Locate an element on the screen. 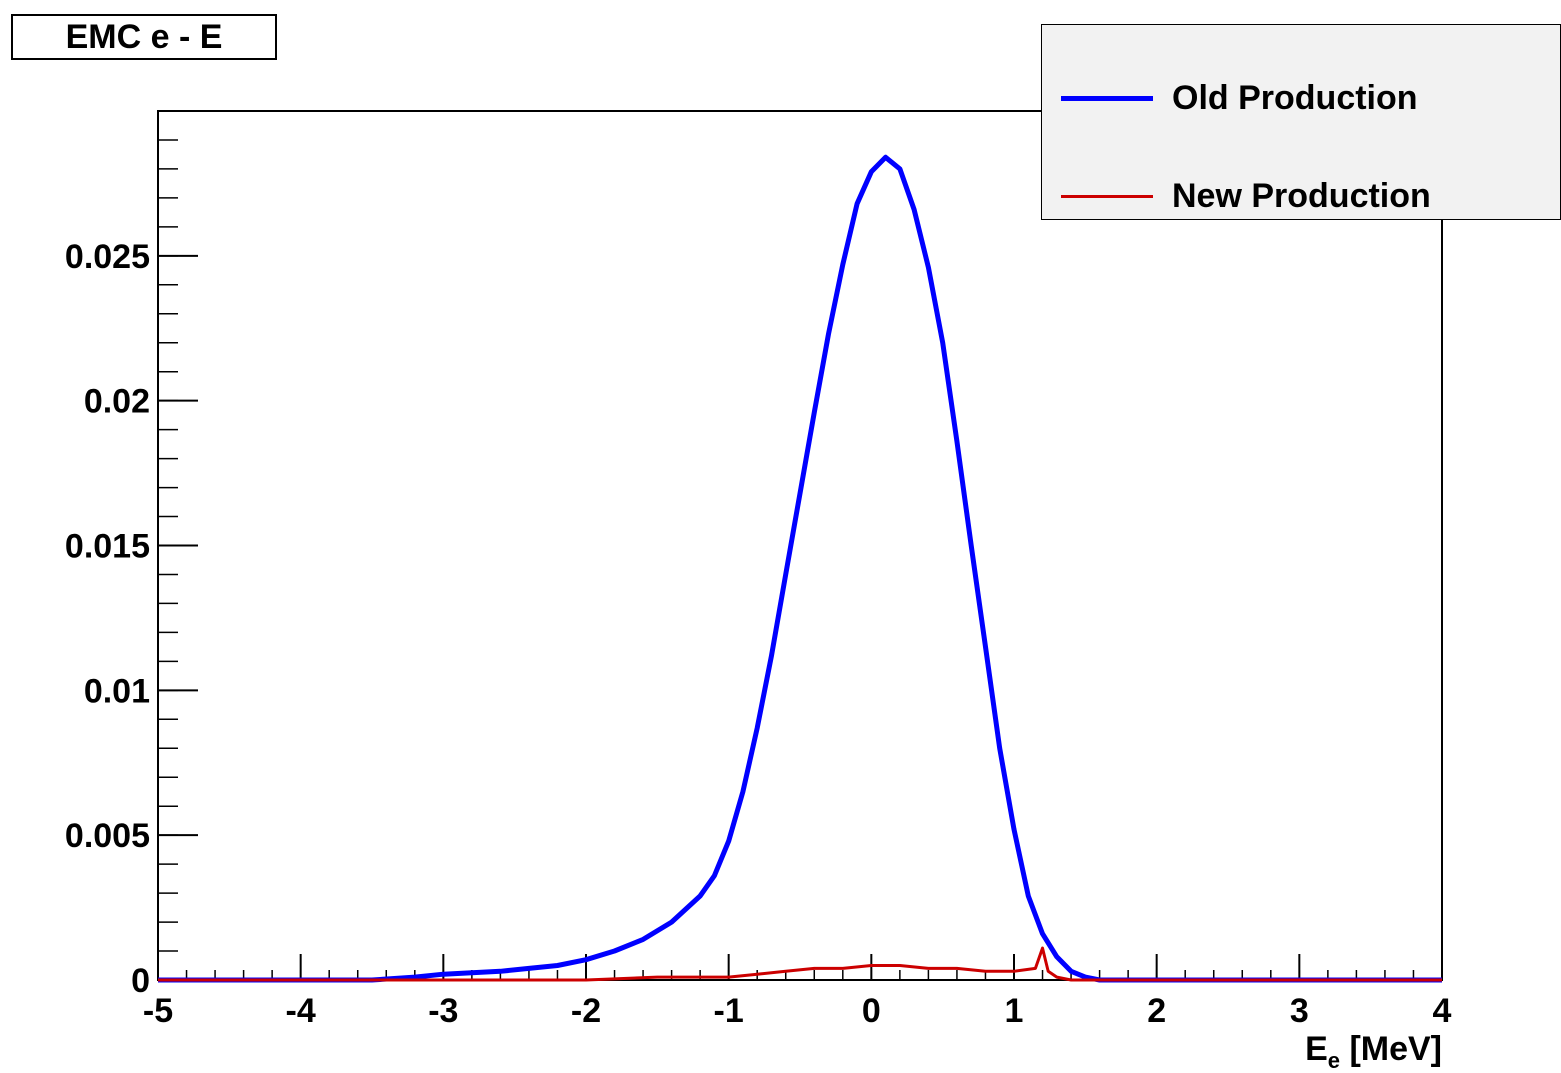  legend-item-new: New Production is located at coordinates (1301, 196).